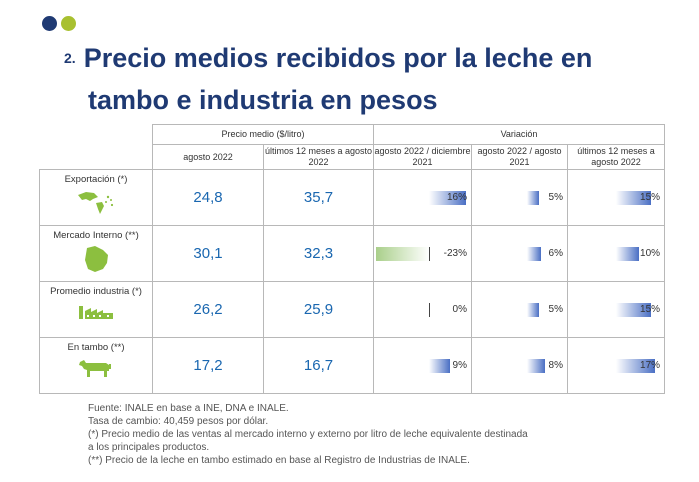 This screenshot has width=699, height=482. What do you see at coordinates (318, 309) in the screenshot?
I see `precio-12m-value: 25,9` at bounding box center [318, 309].